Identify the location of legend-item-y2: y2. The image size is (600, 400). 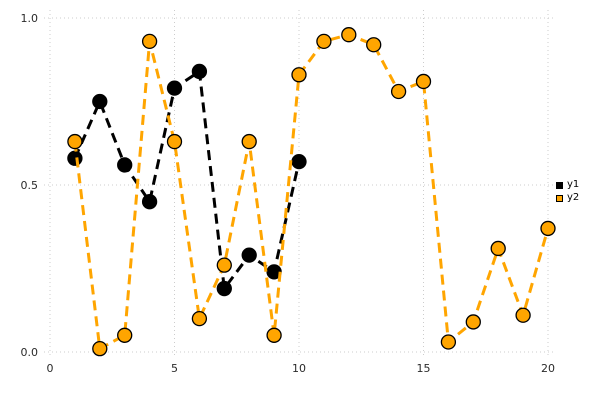
(567, 198).